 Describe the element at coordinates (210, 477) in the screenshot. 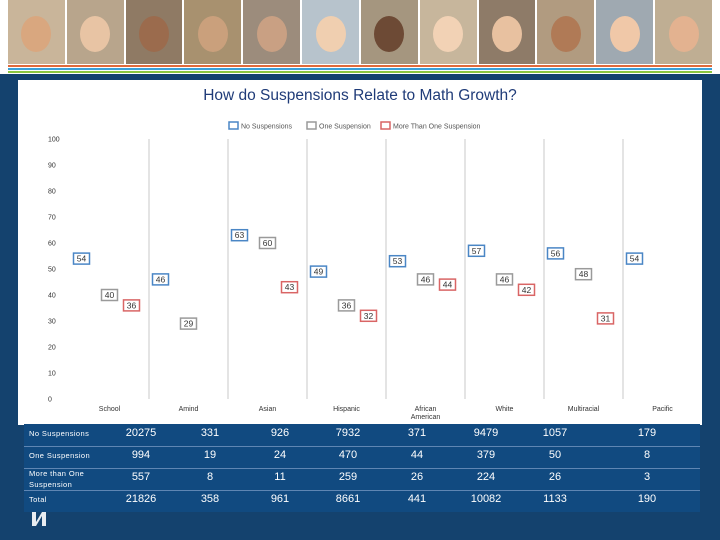

I see `table-cell: 8` at that location.